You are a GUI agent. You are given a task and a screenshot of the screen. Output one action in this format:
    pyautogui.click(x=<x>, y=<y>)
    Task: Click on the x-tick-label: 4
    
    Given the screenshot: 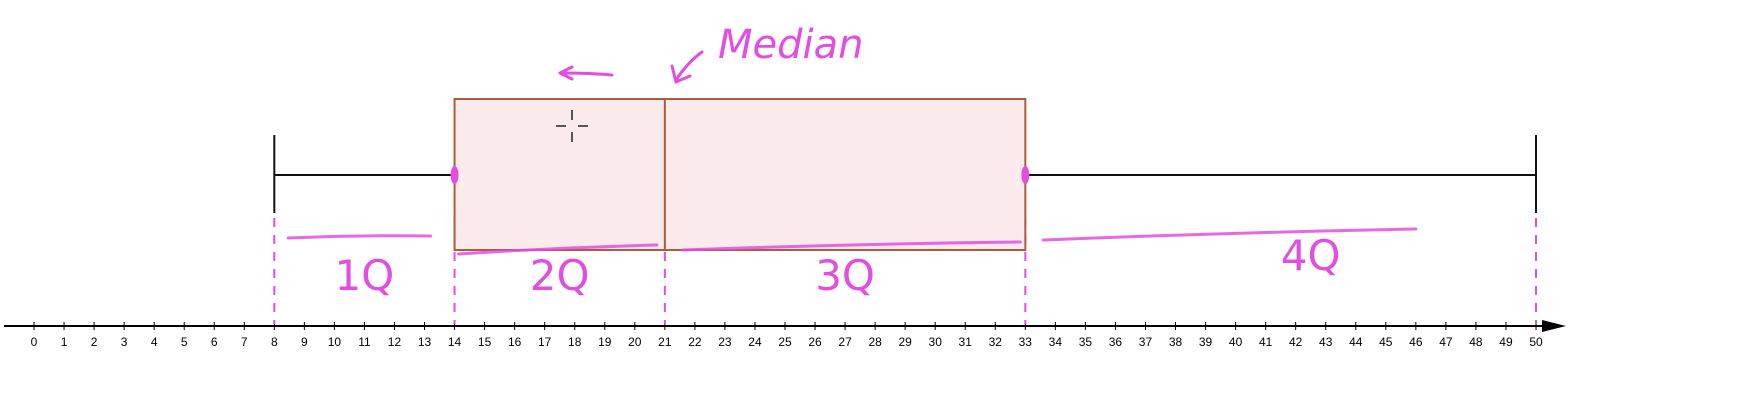 What is the action you would take?
    pyautogui.click(x=154, y=342)
    